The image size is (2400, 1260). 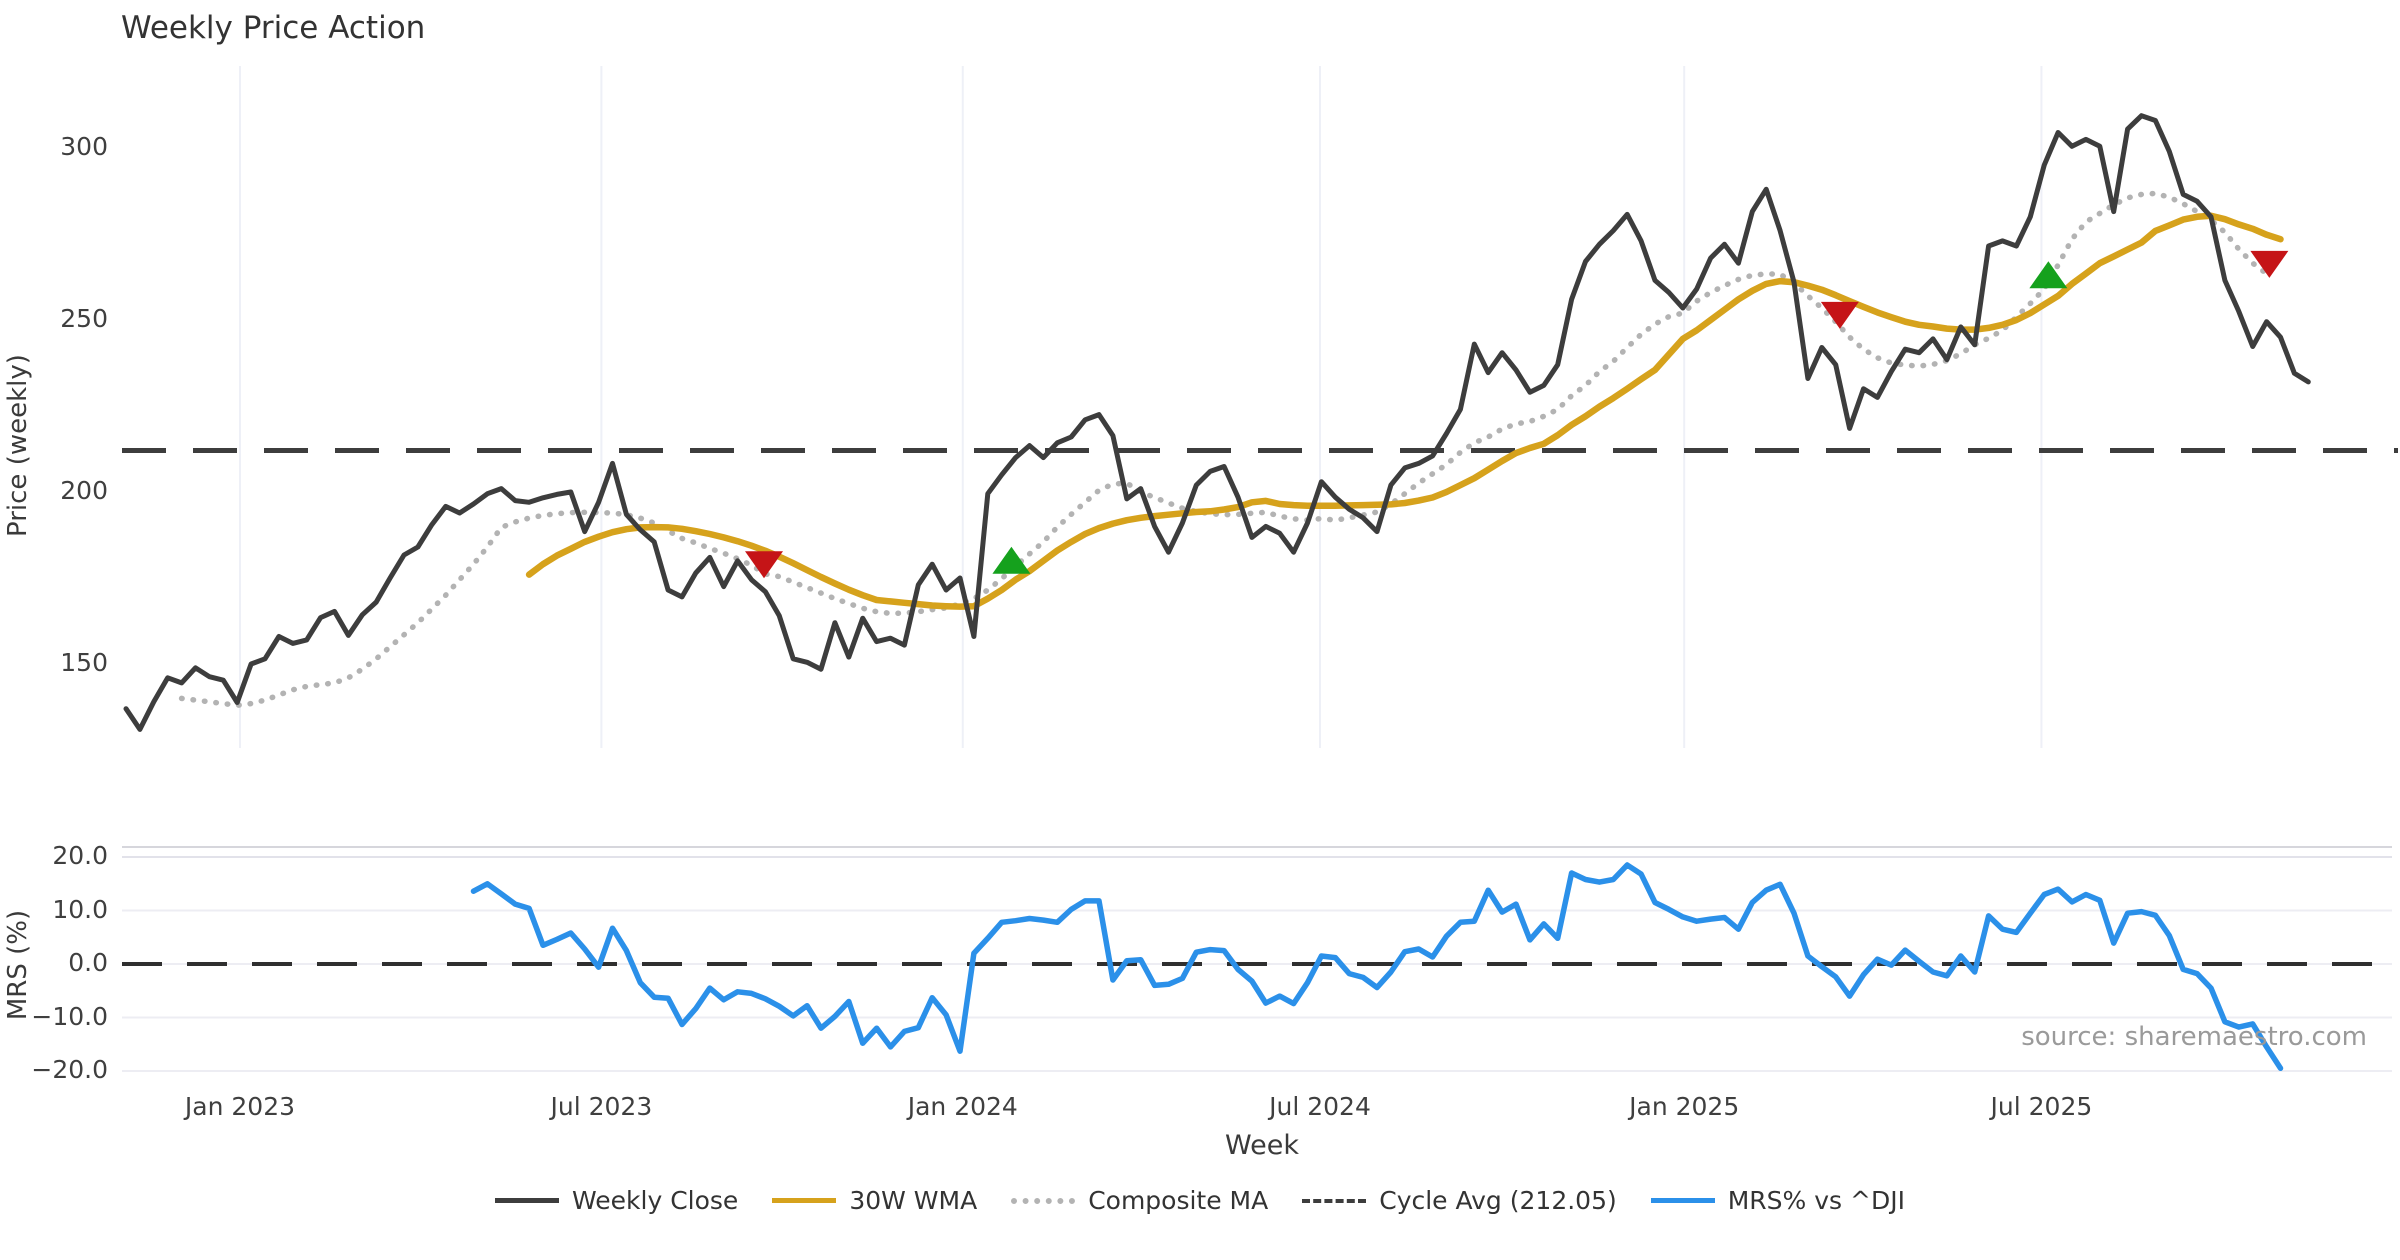 I want to click on legend-label: Composite MA, so click(x=1178, y=1200).